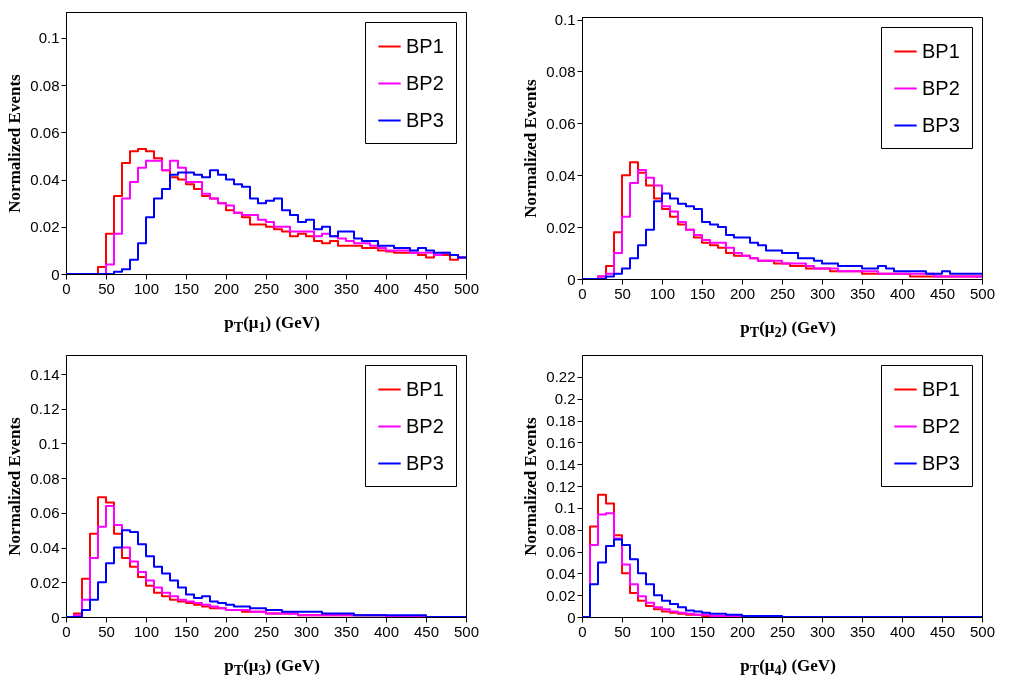 The width and height of the screenshot is (1032, 690). I want to click on y-tick-label: 0.16, so click(561, 443).